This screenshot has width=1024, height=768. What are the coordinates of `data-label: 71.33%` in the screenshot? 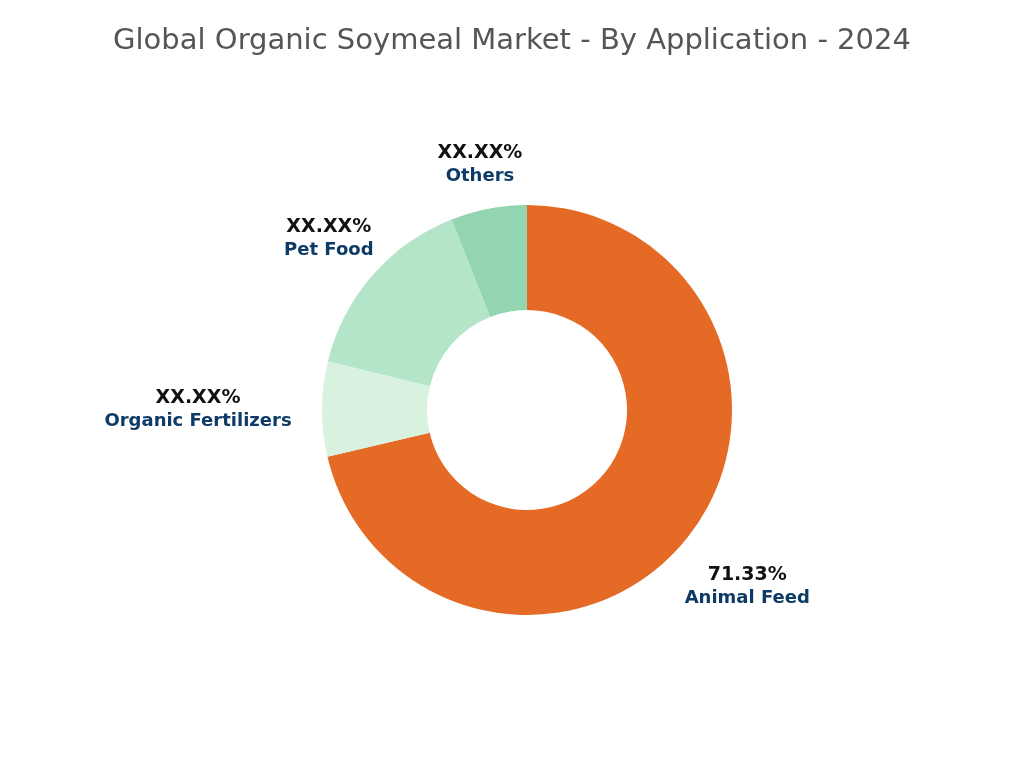 It's located at (747, 572).